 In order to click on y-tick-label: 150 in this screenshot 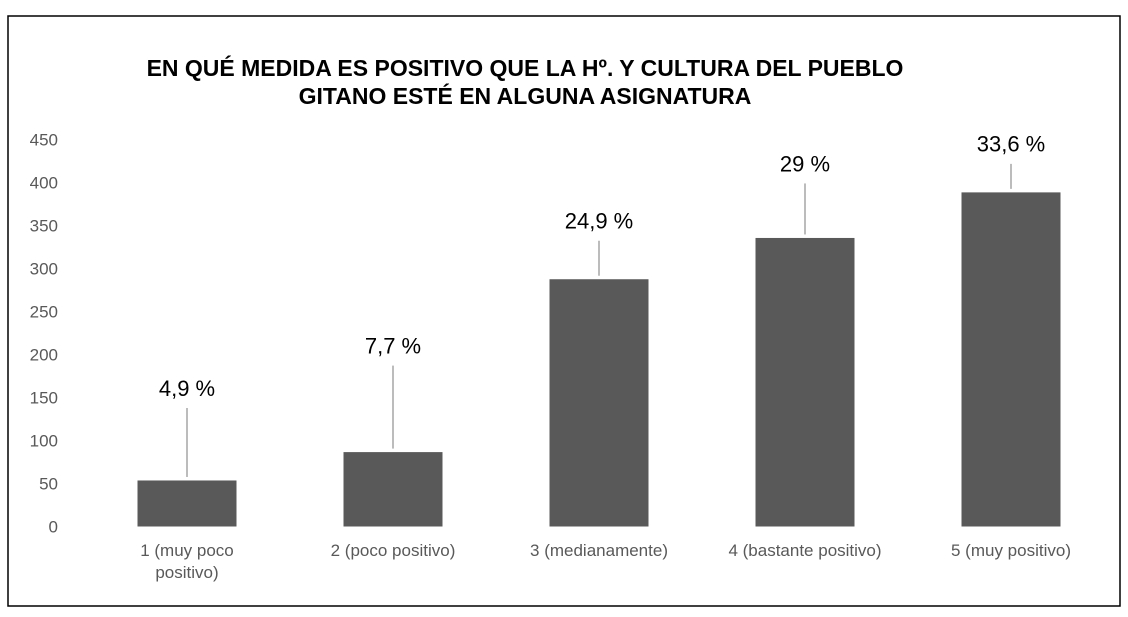, I will do `click(44, 397)`.